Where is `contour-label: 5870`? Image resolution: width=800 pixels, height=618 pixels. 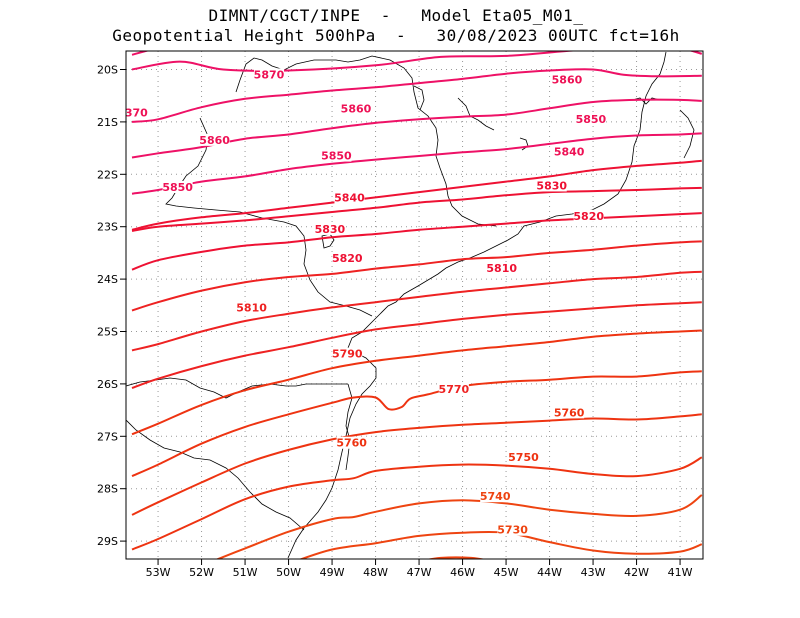
contour-label: 5870 is located at coordinates (269, 74).